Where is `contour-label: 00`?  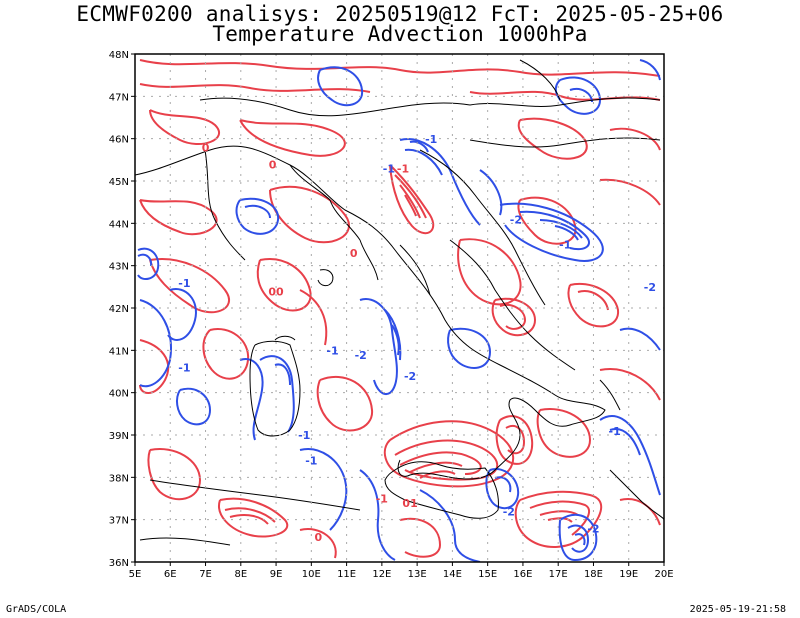
contour-label: 00 is located at coordinates (276, 291).